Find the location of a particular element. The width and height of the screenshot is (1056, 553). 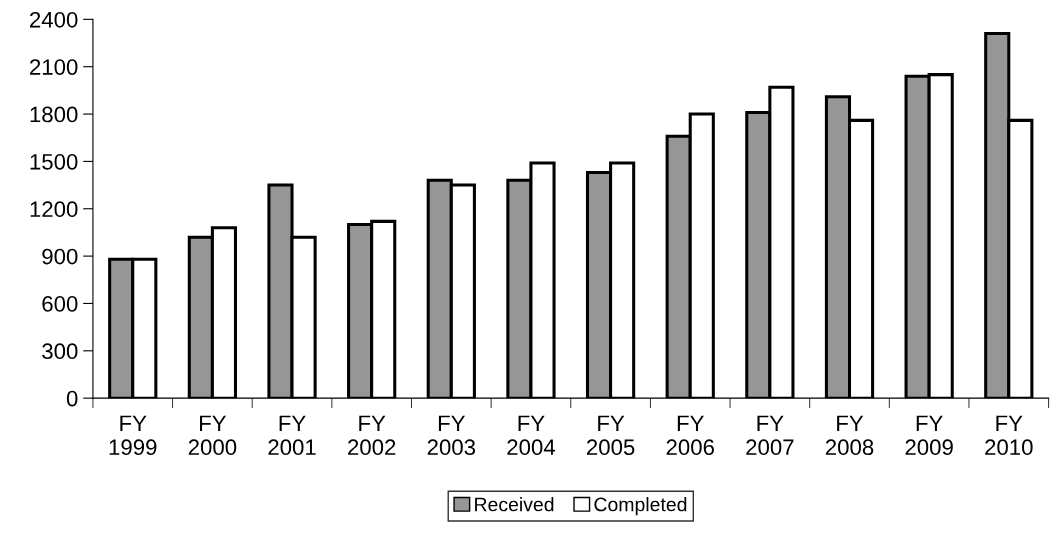

y-tick-label: 2100 is located at coordinates (54, 67).